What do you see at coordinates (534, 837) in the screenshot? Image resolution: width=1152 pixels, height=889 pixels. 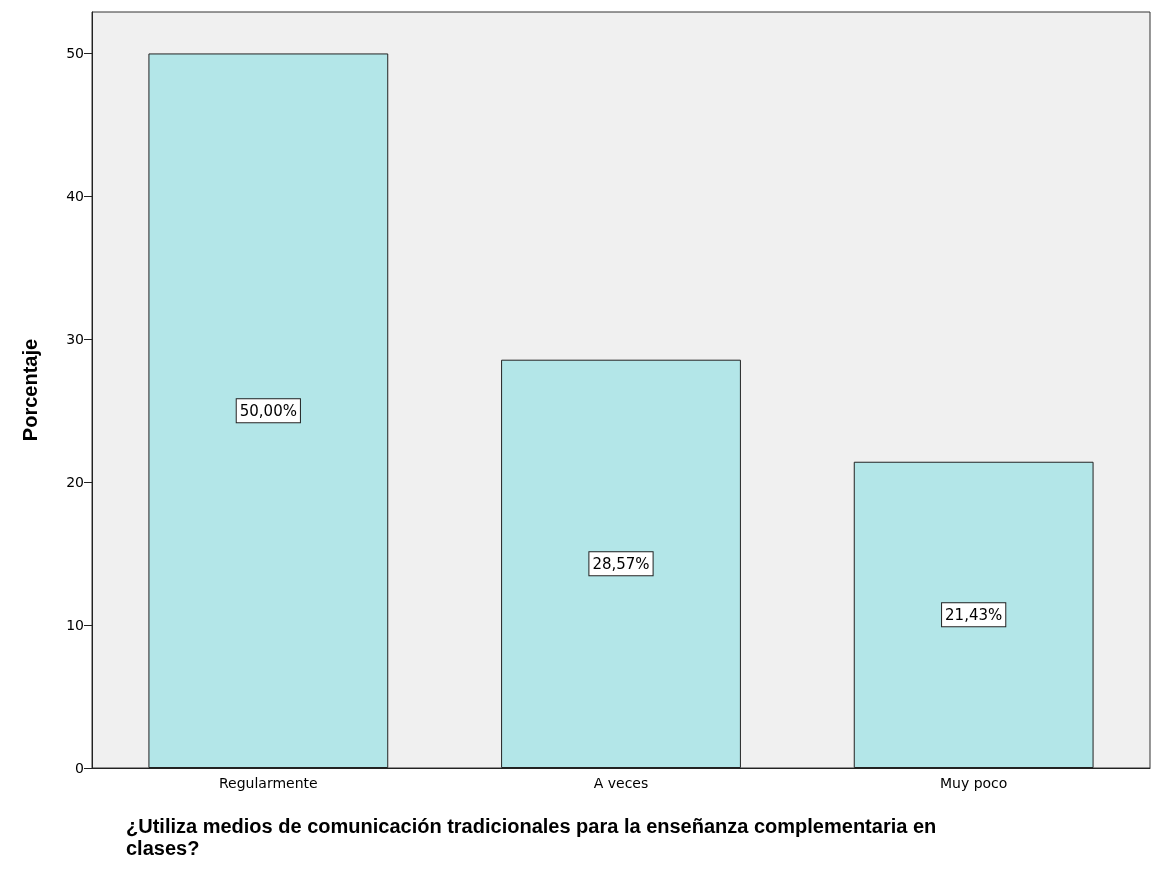 I see `x-axis-title: ¿Utiliza medios de comunicación tradicionales para la enseñanza complementaria en clases?` at bounding box center [534, 837].